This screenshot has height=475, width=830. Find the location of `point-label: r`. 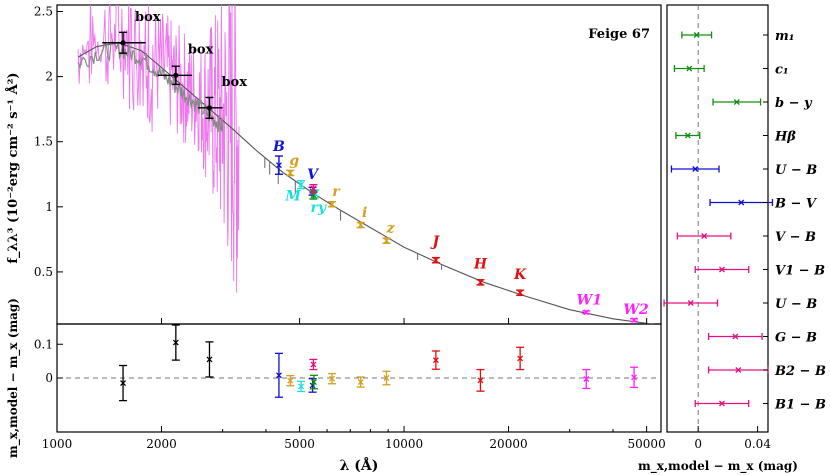

point-label: r is located at coordinates (336, 192).